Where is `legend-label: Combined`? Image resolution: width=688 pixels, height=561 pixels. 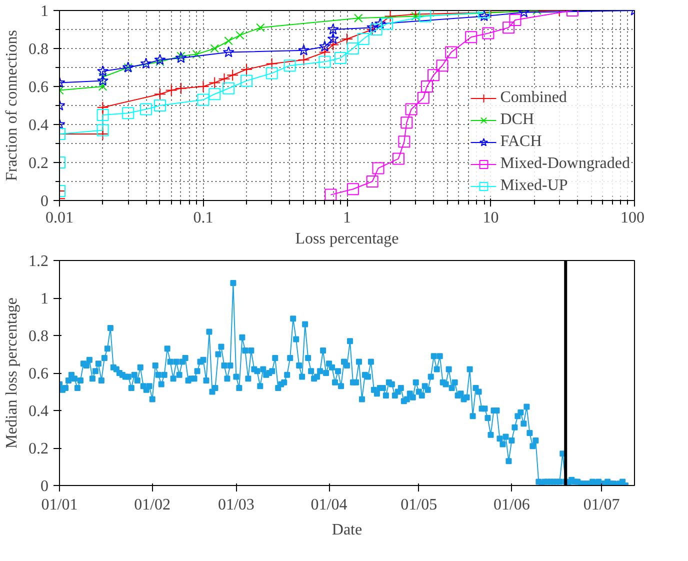
legend-label: Combined is located at coordinates (533, 98).